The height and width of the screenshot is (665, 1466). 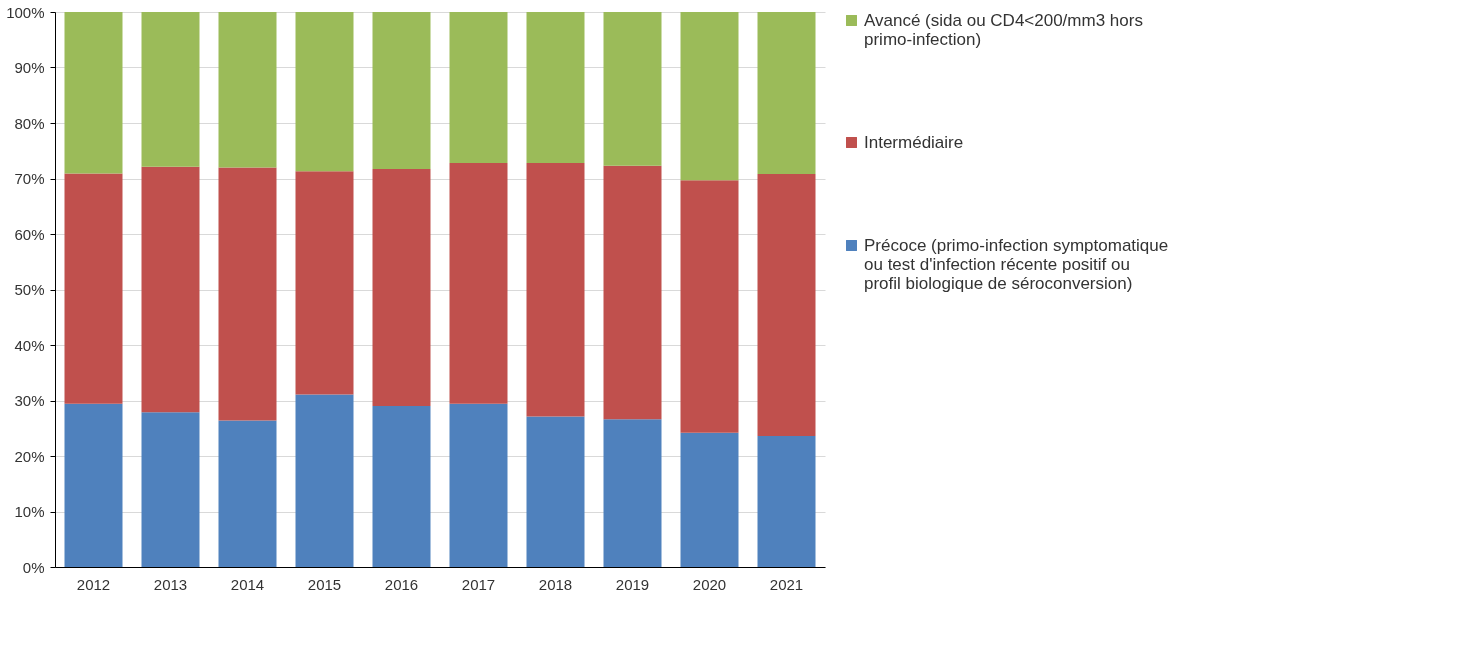 What do you see at coordinates (786, 584) in the screenshot?
I see `x-tick-label: 2021` at bounding box center [786, 584].